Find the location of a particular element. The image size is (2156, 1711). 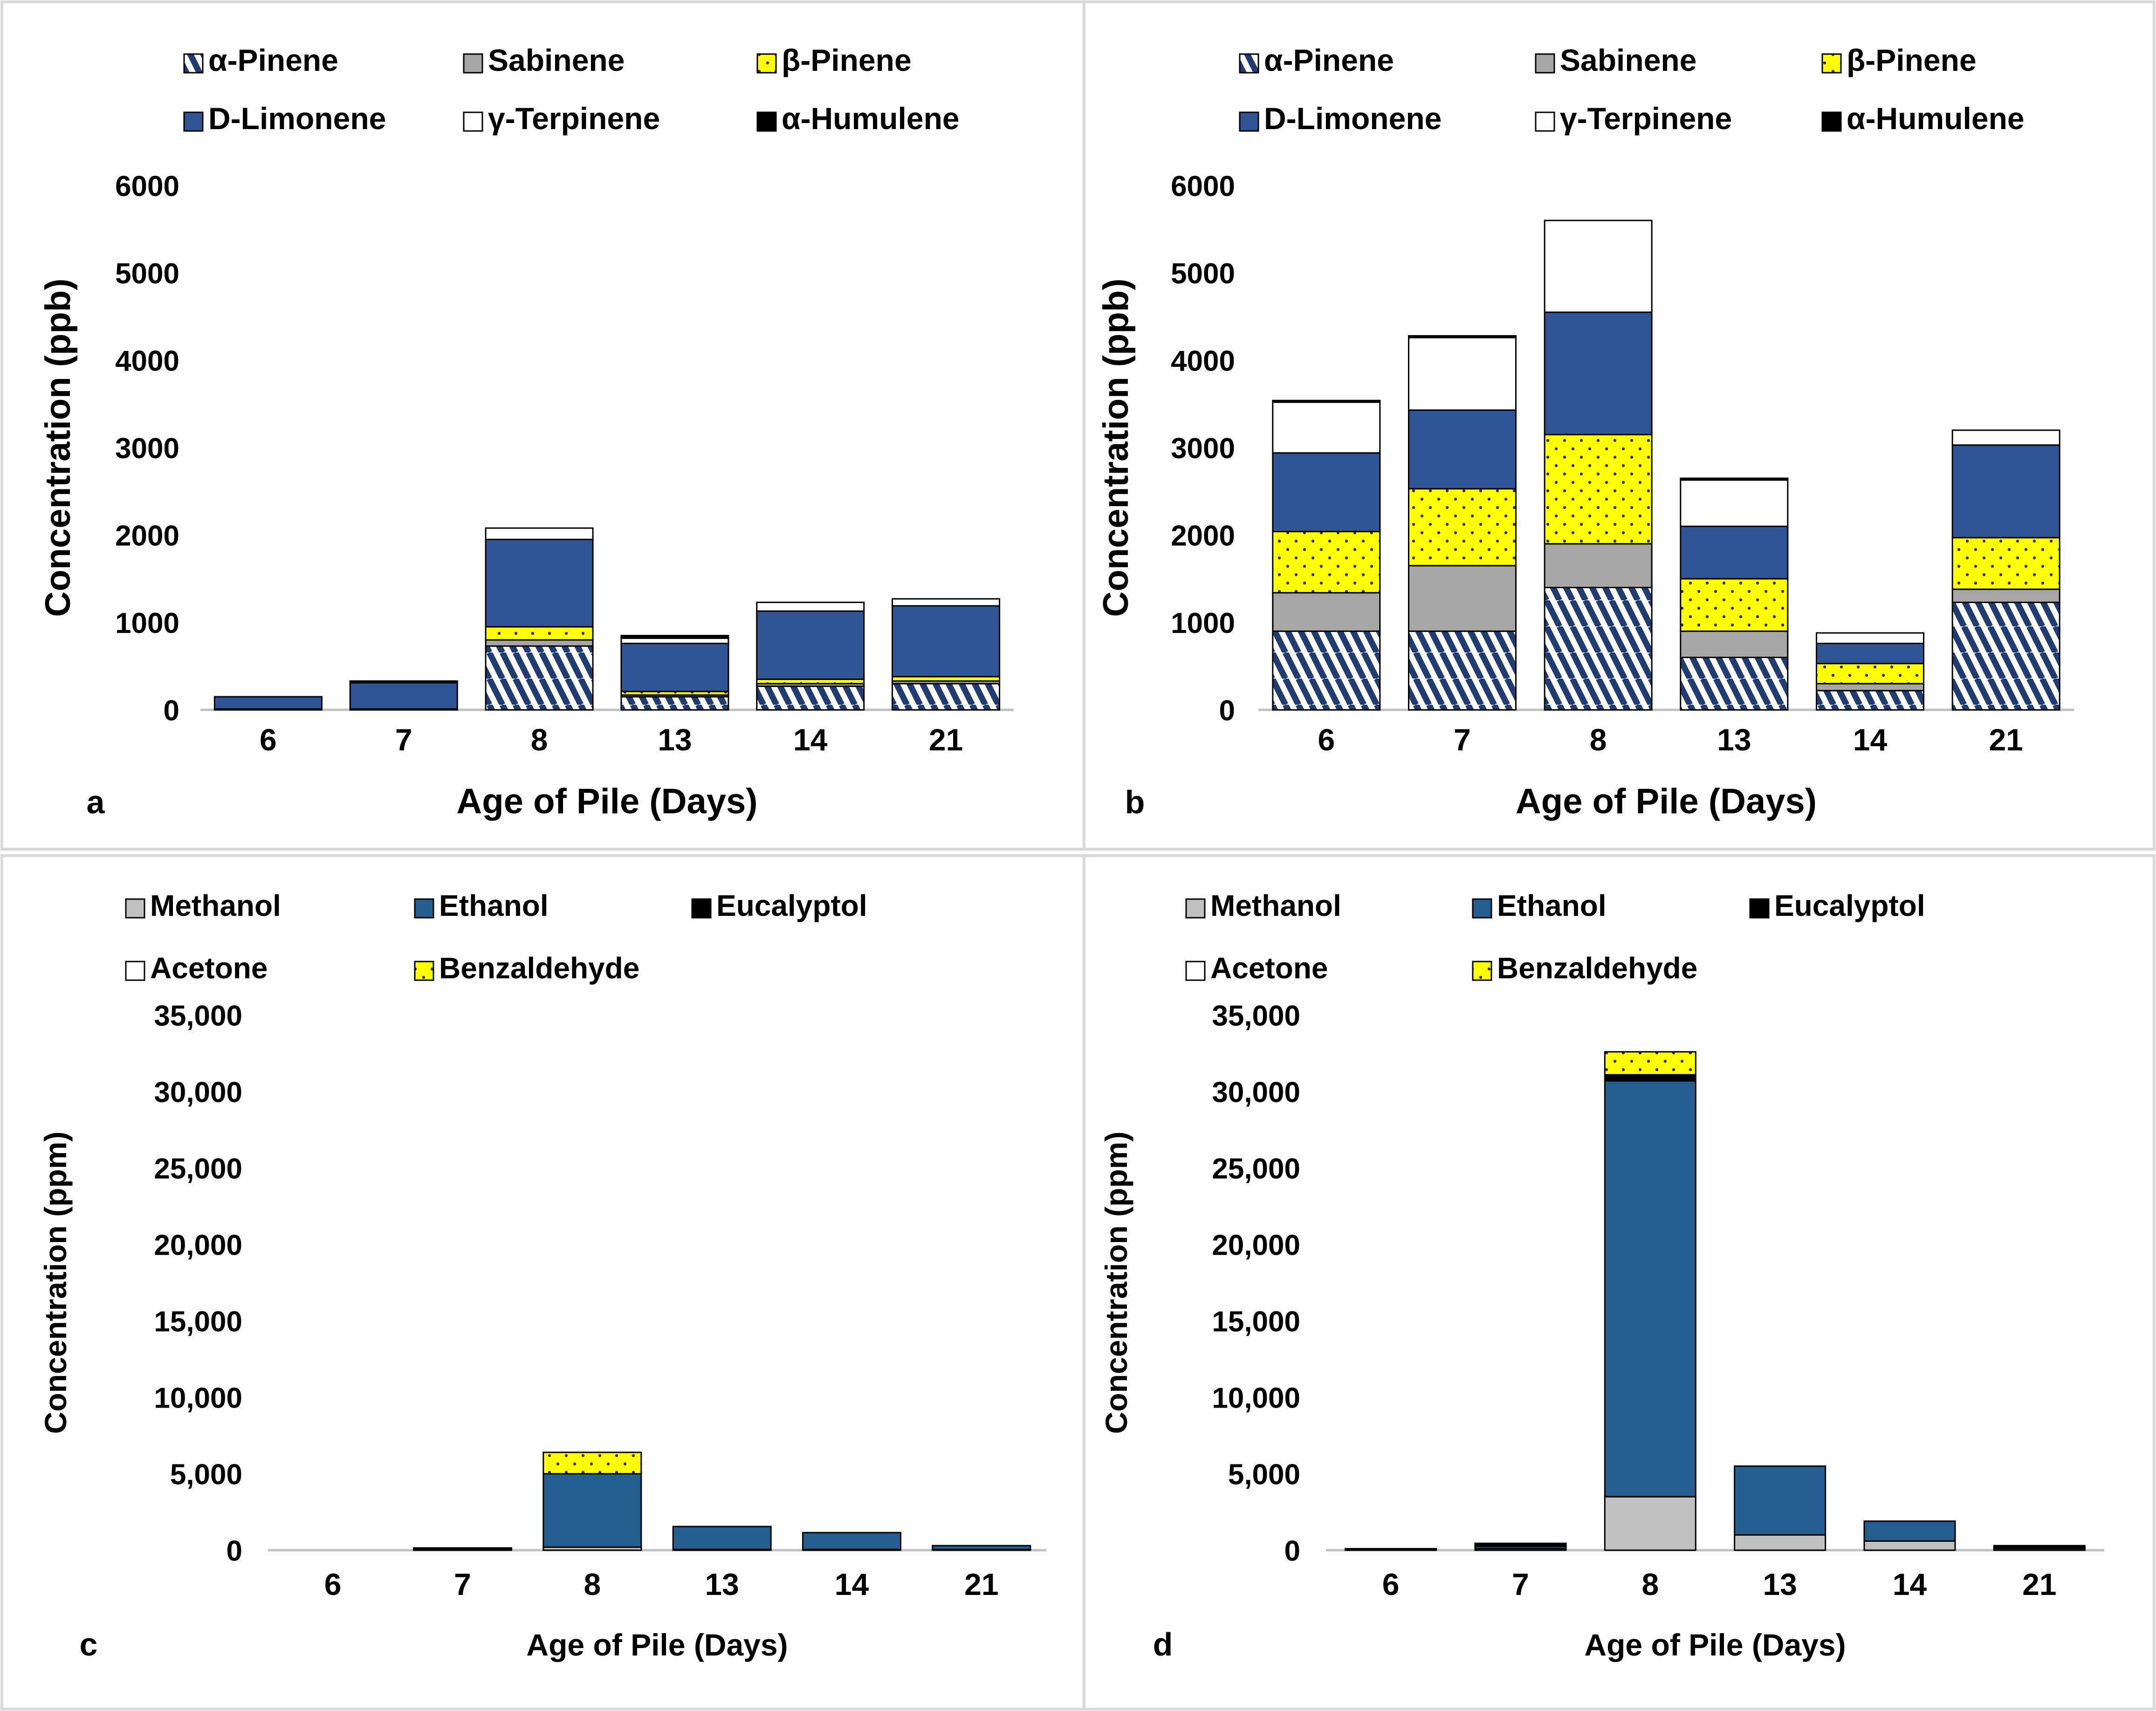

panel-label: a is located at coordinates (96, 802).